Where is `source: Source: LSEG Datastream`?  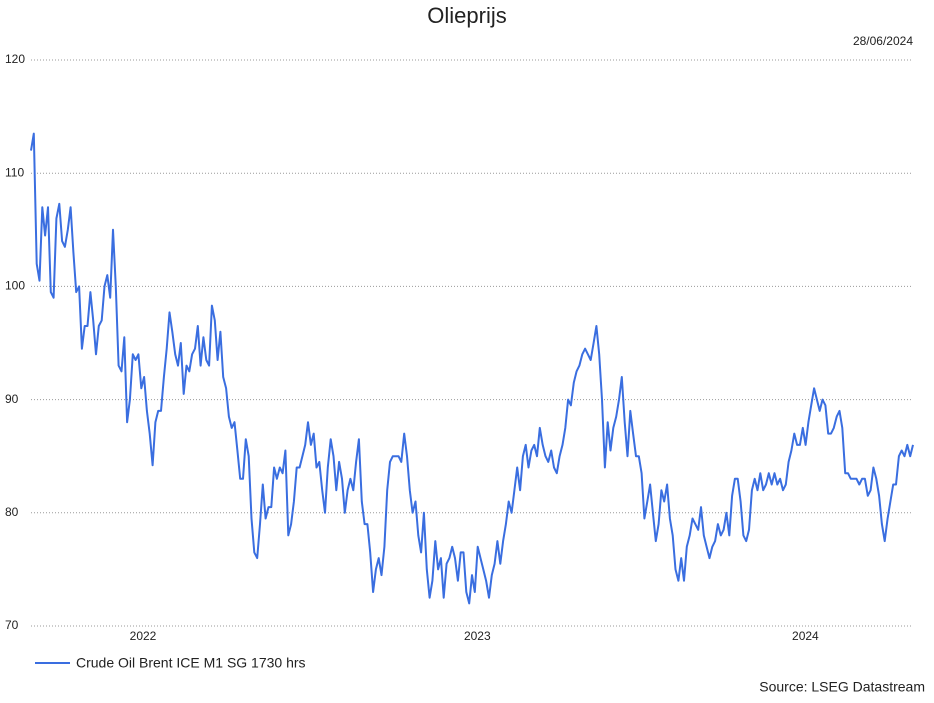 source: Source: LSEG Datastream is located at coordinates (842, 687).